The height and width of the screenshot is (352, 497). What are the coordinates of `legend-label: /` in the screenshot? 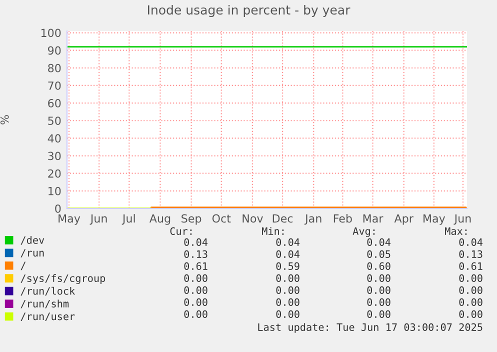 It's located at (23, 266).